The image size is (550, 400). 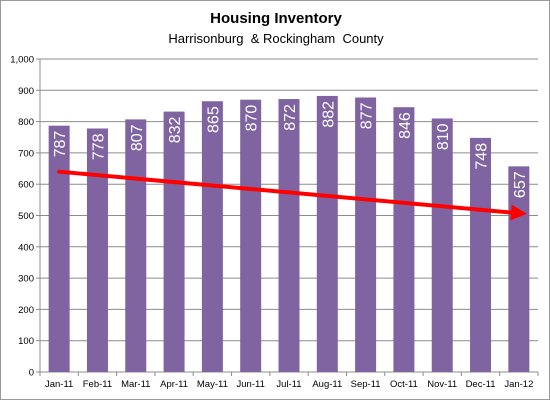 What do you see at coordinates (520, 184) in the screenshot?
I see `data-label: 657` at bounding box center [520, 184].